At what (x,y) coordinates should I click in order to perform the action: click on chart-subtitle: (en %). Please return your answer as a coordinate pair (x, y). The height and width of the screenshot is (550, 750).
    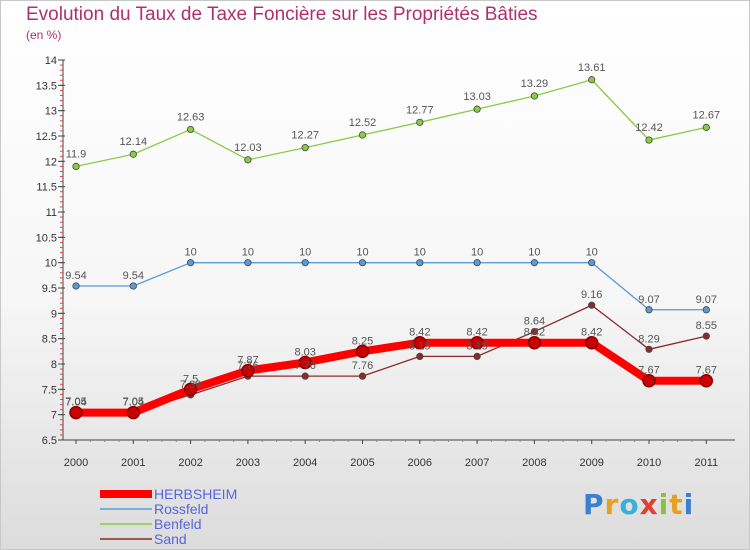
    Looking at the image, I should click on (44, 35).